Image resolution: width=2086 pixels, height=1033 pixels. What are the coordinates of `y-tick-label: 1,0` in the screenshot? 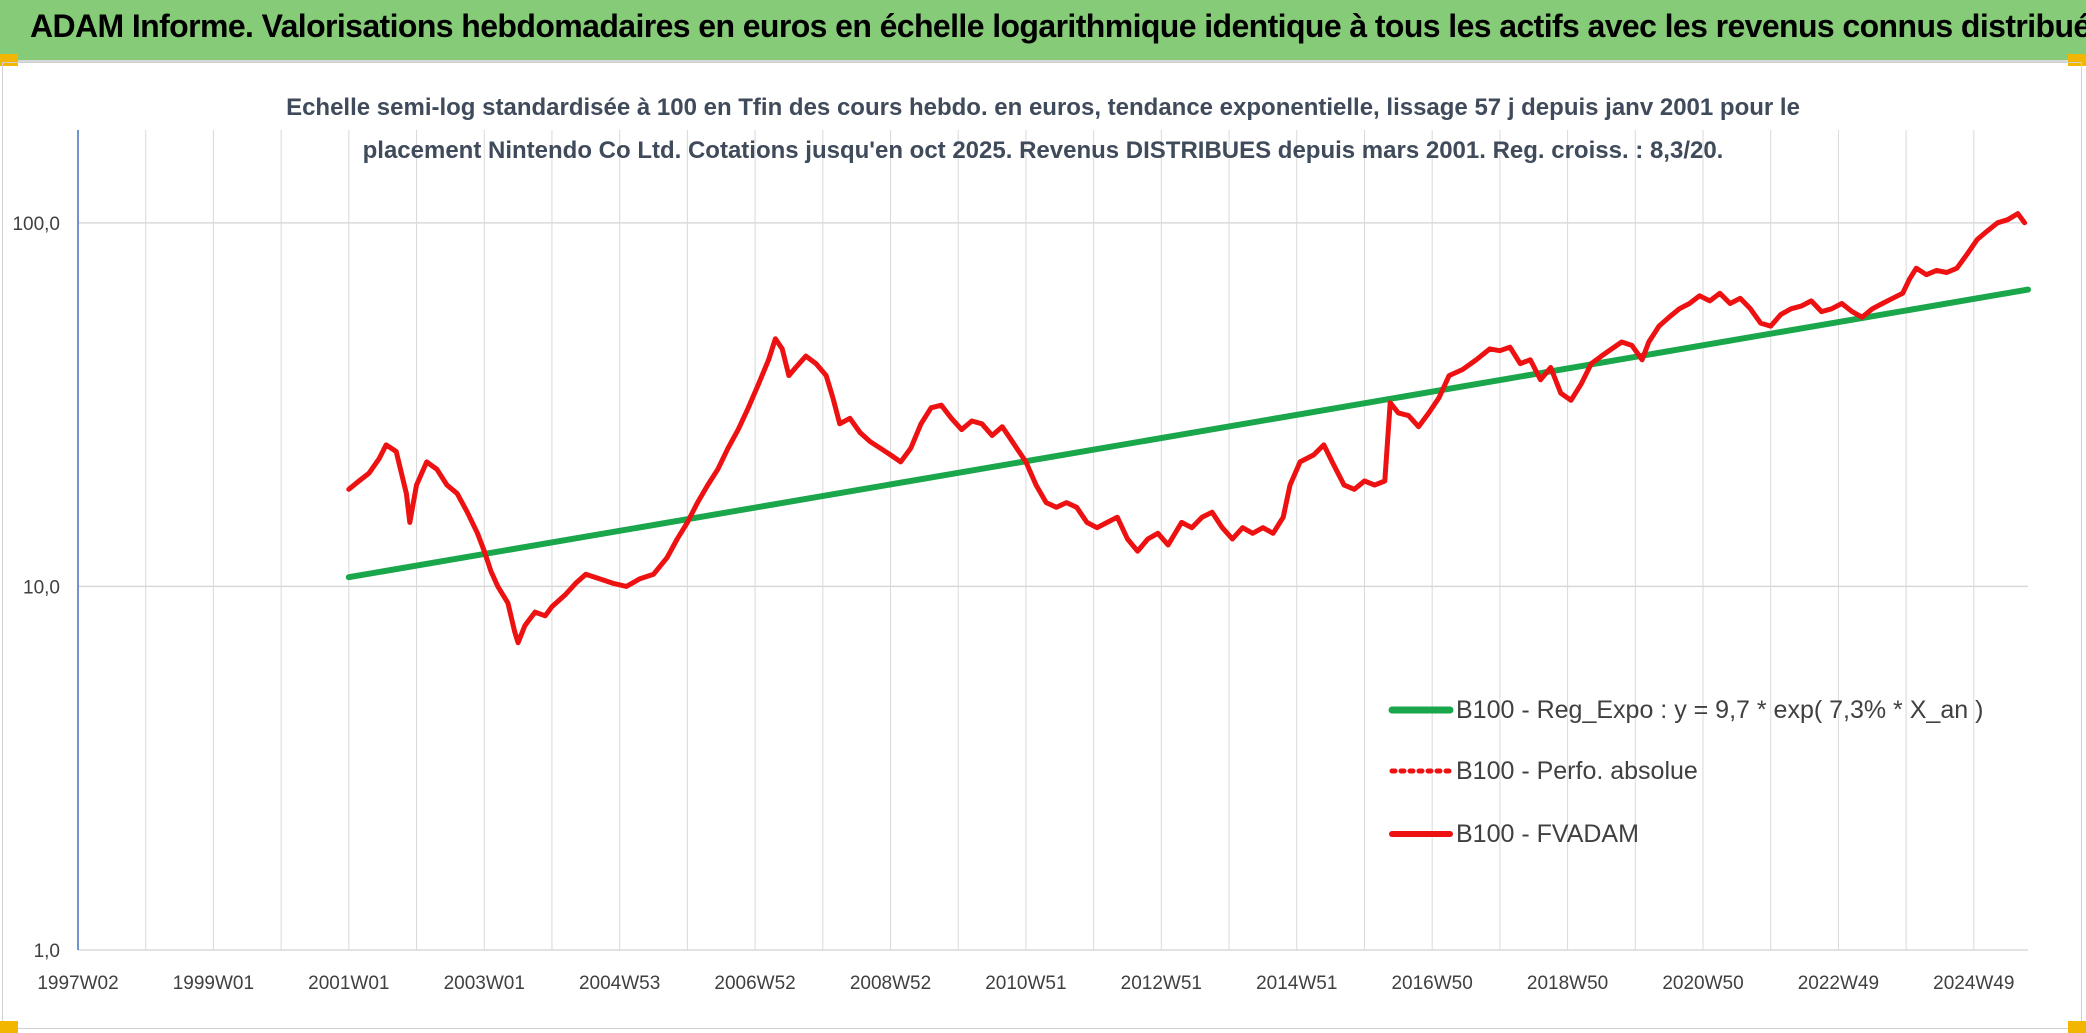 It's located at (47, 951).